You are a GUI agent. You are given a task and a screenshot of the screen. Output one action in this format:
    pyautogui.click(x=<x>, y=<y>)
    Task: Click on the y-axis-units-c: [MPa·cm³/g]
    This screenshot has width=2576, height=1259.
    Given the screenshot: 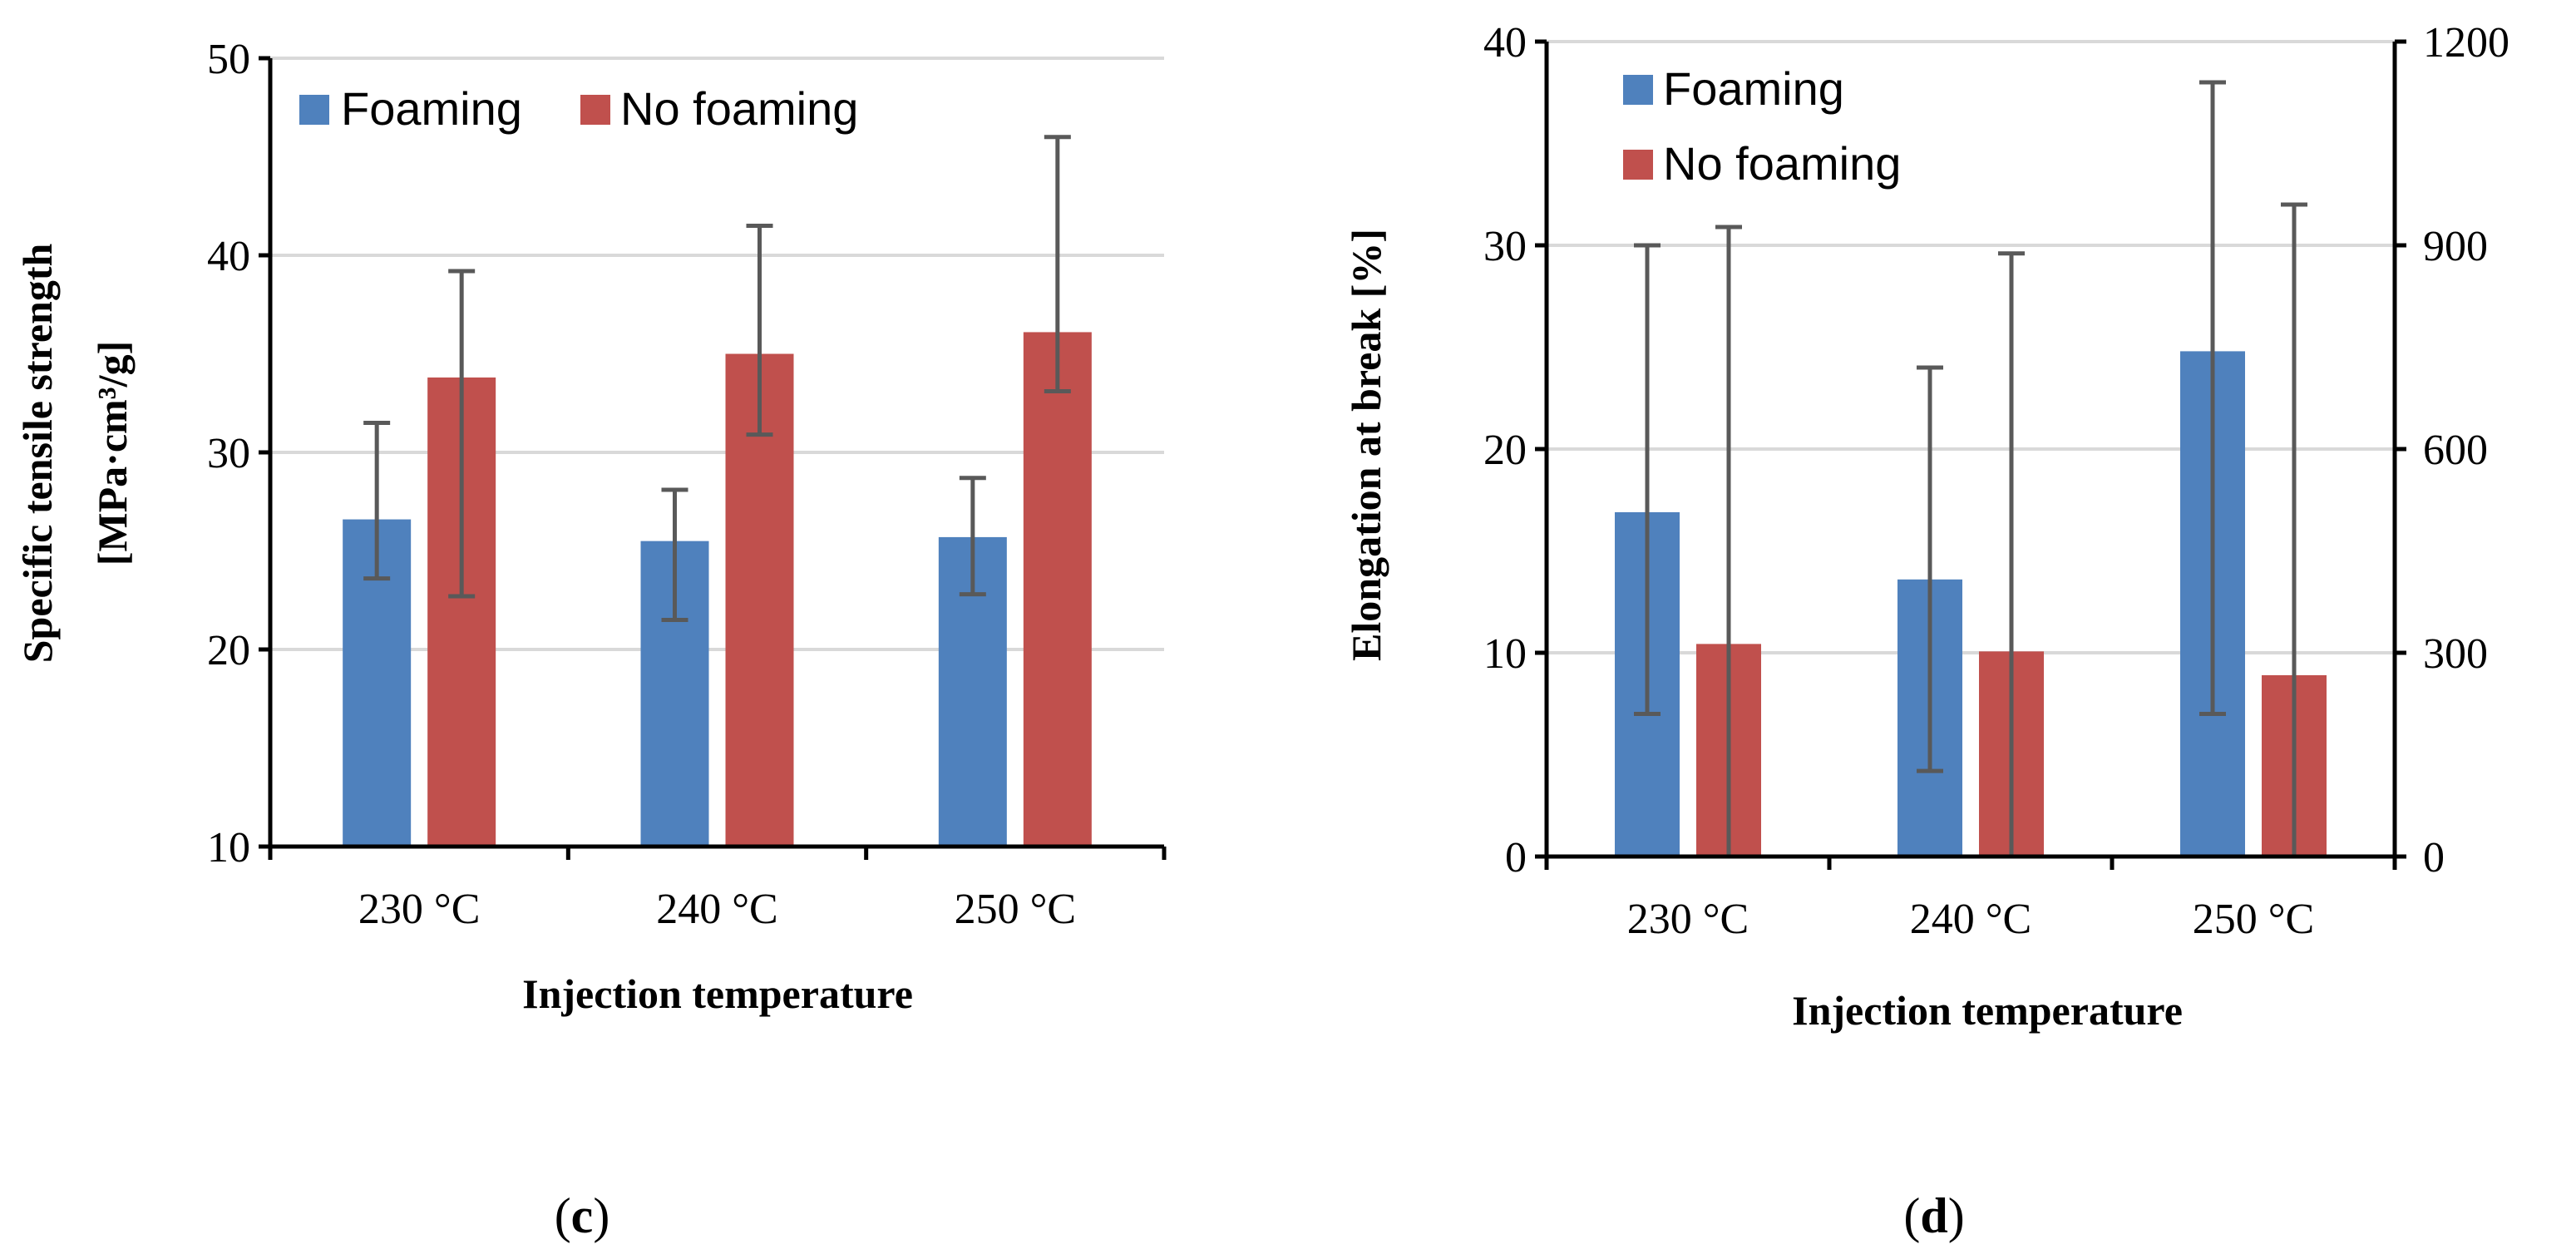 What is the action you would take?
    pyautogui.click(x=113, y=453)
    